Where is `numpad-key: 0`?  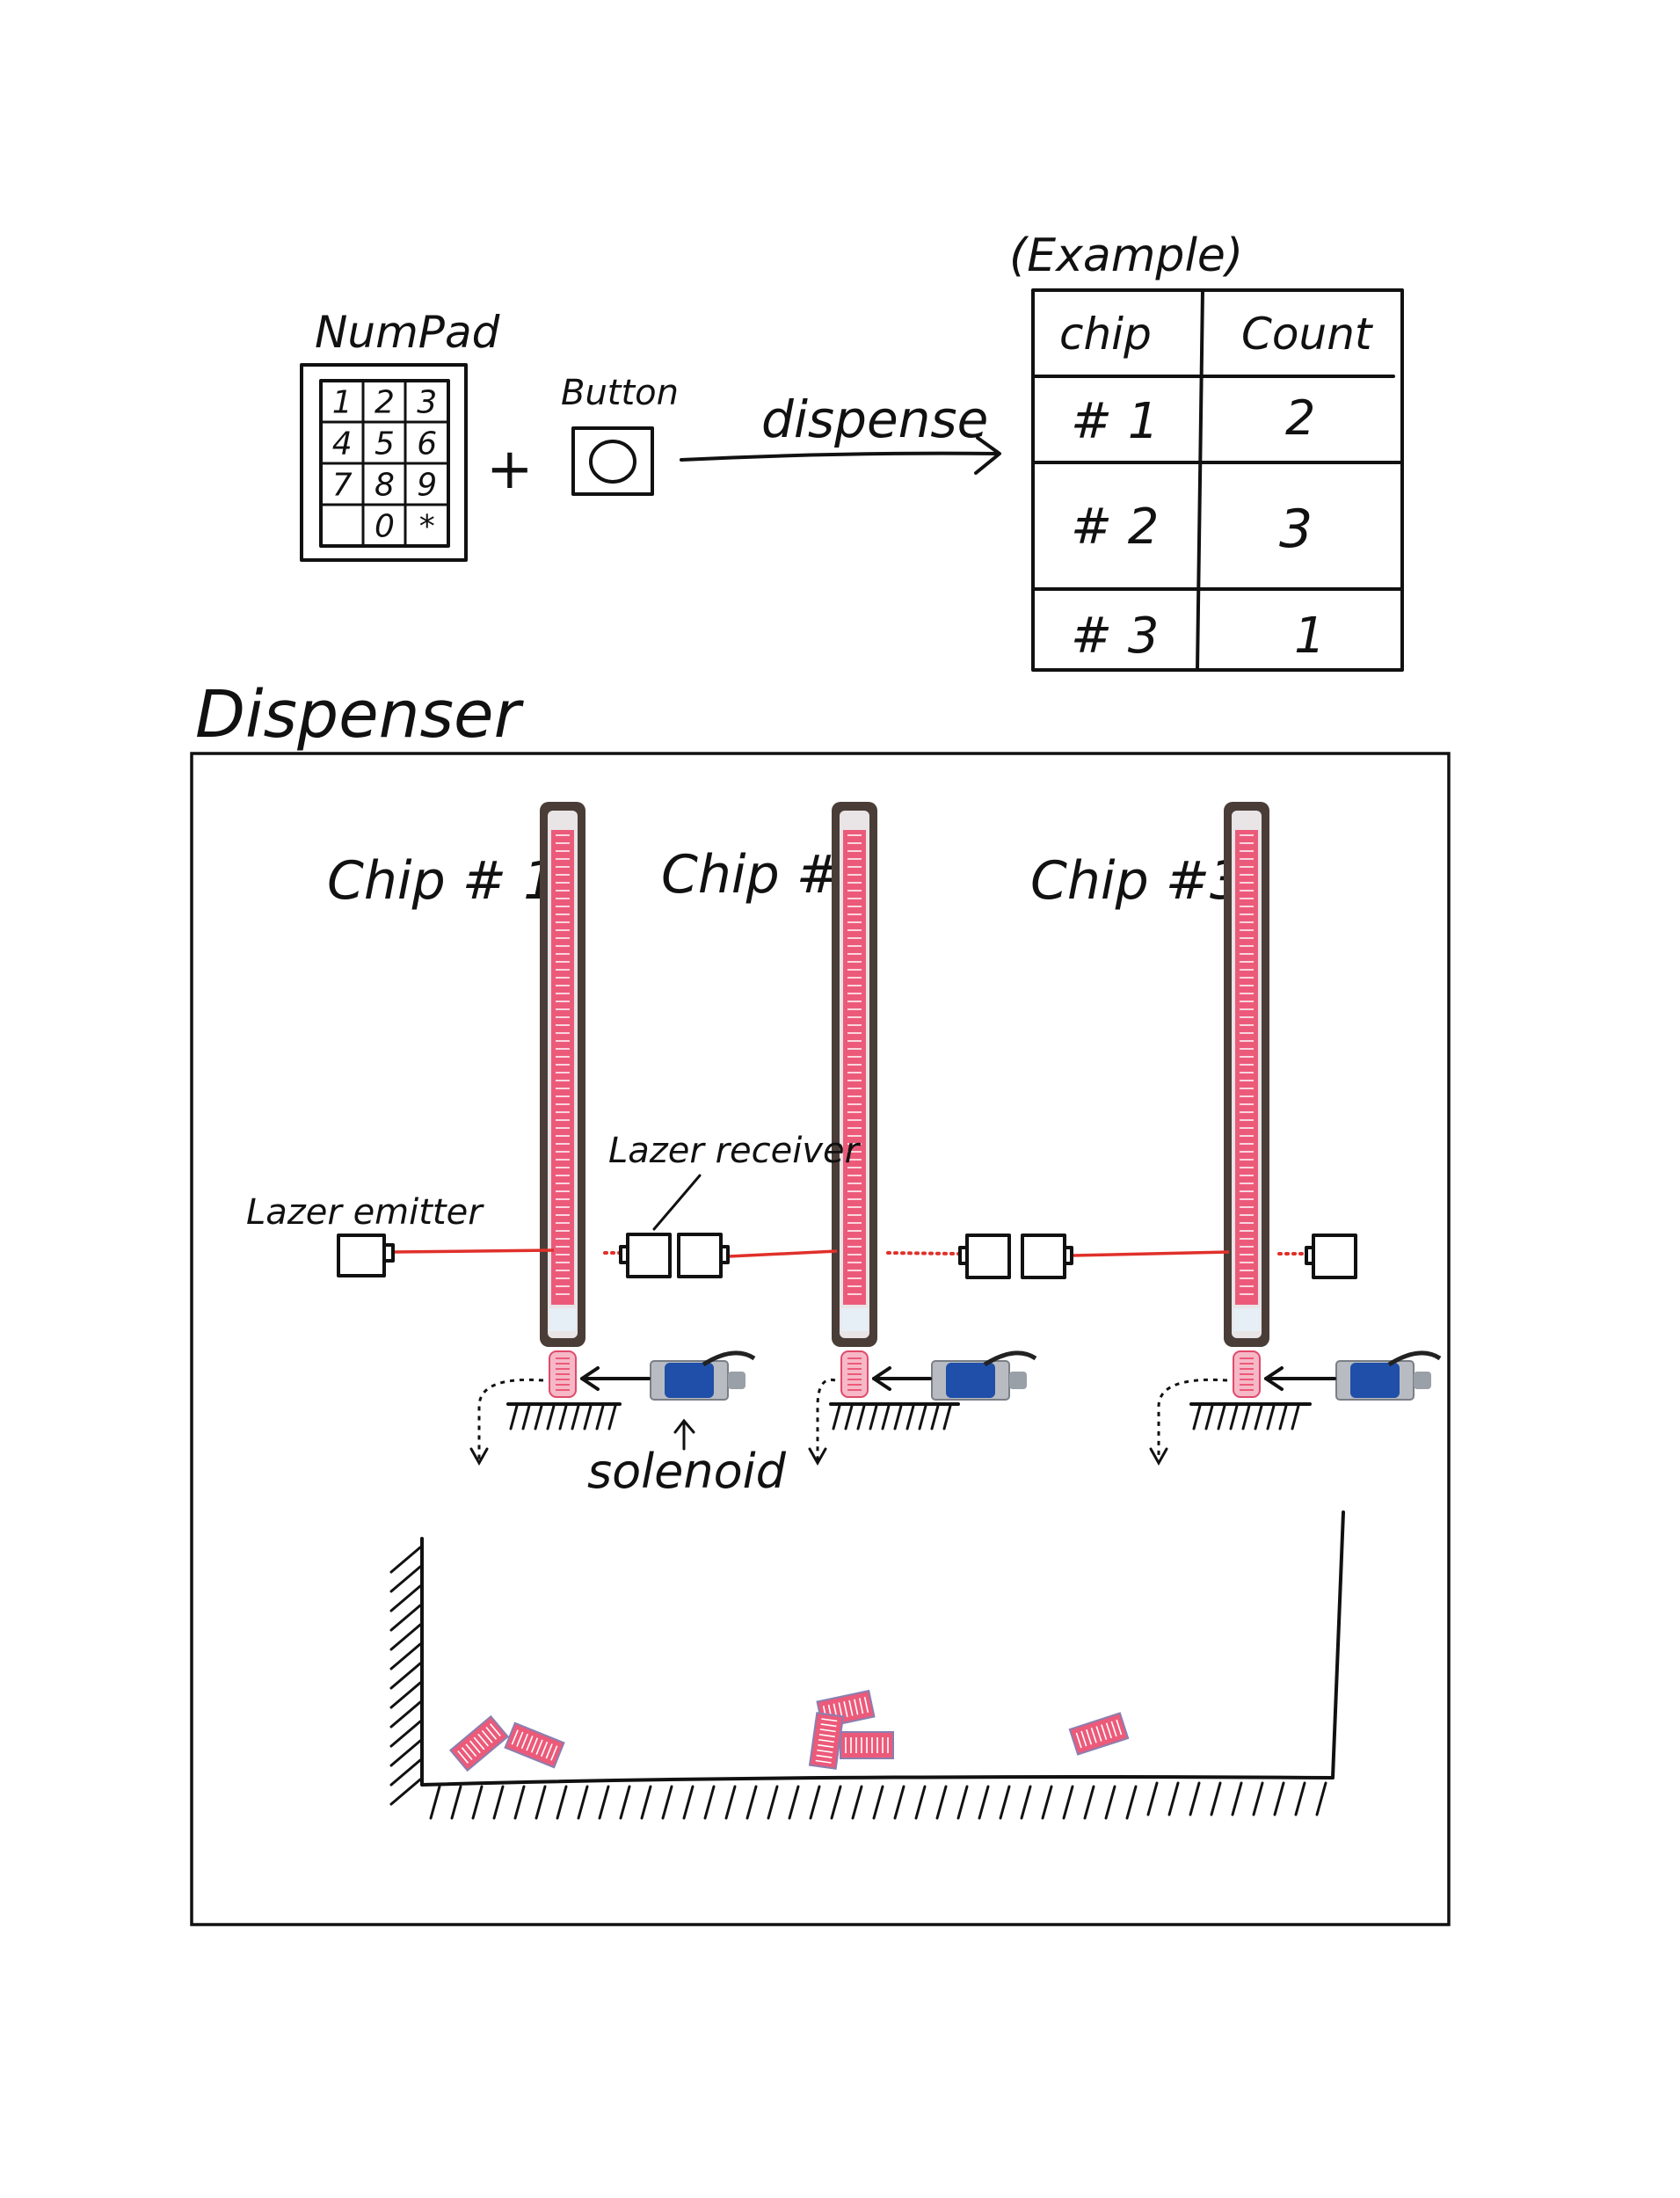
numpad-key: 0 is located at coordinates (385, 527).